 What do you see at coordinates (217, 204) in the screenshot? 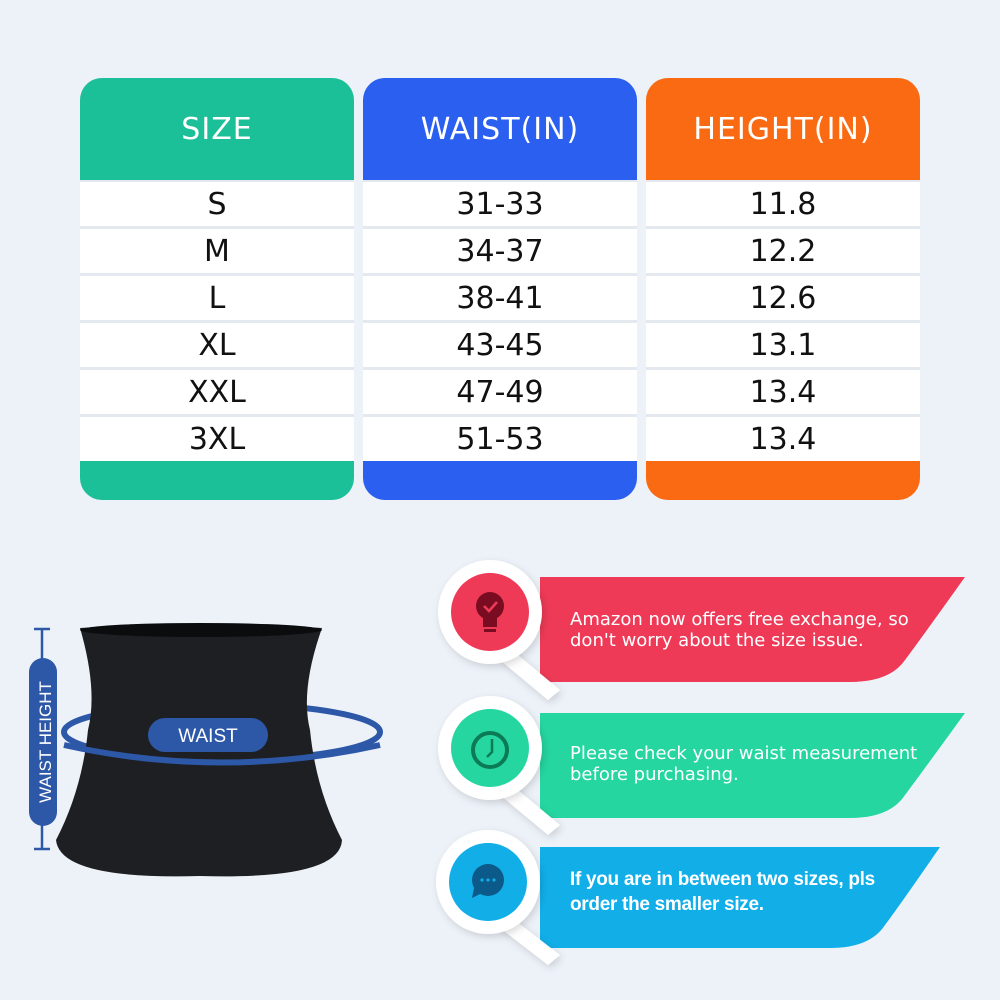
I see `table-cell: S` at bounding box center [217, 204].